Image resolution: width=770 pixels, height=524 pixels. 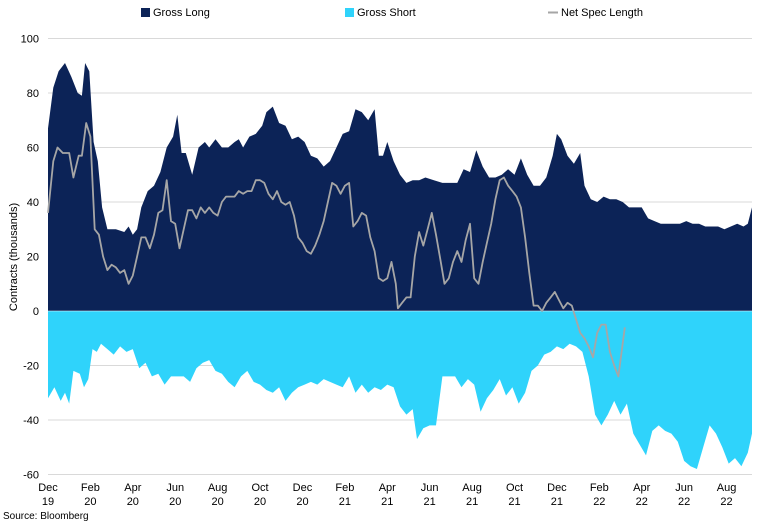 I want to click on x-tick: Apr 22, so click(x=641, y=495).